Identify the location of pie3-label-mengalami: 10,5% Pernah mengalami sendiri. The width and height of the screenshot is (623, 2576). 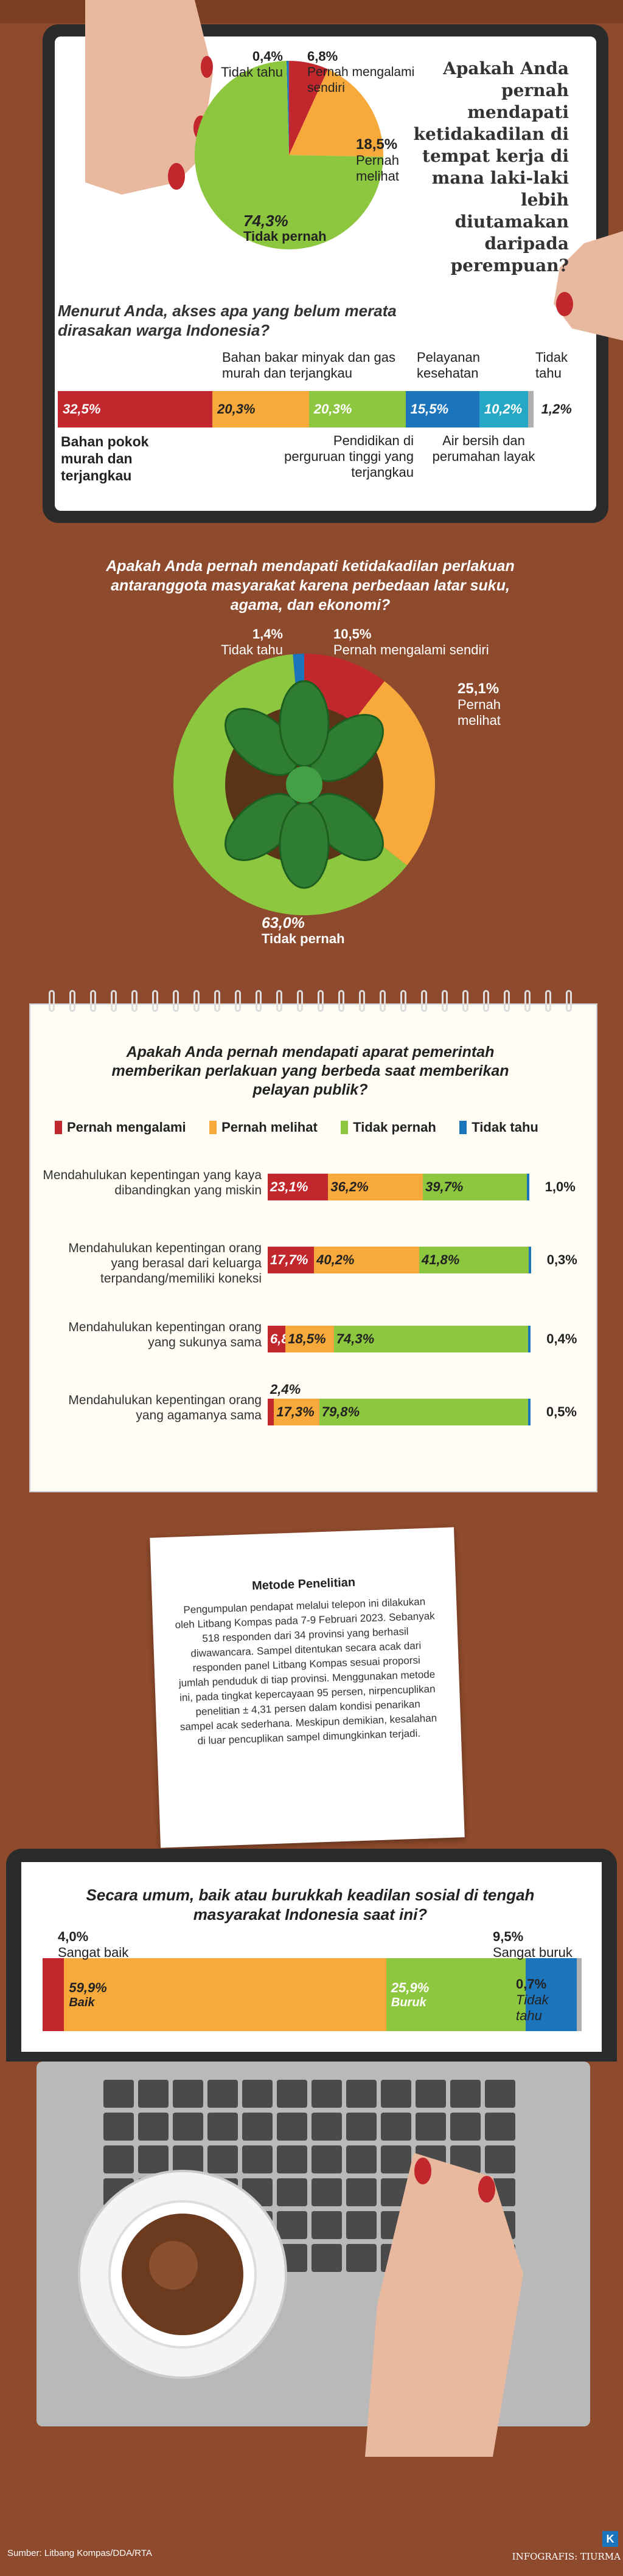
(411, 641).